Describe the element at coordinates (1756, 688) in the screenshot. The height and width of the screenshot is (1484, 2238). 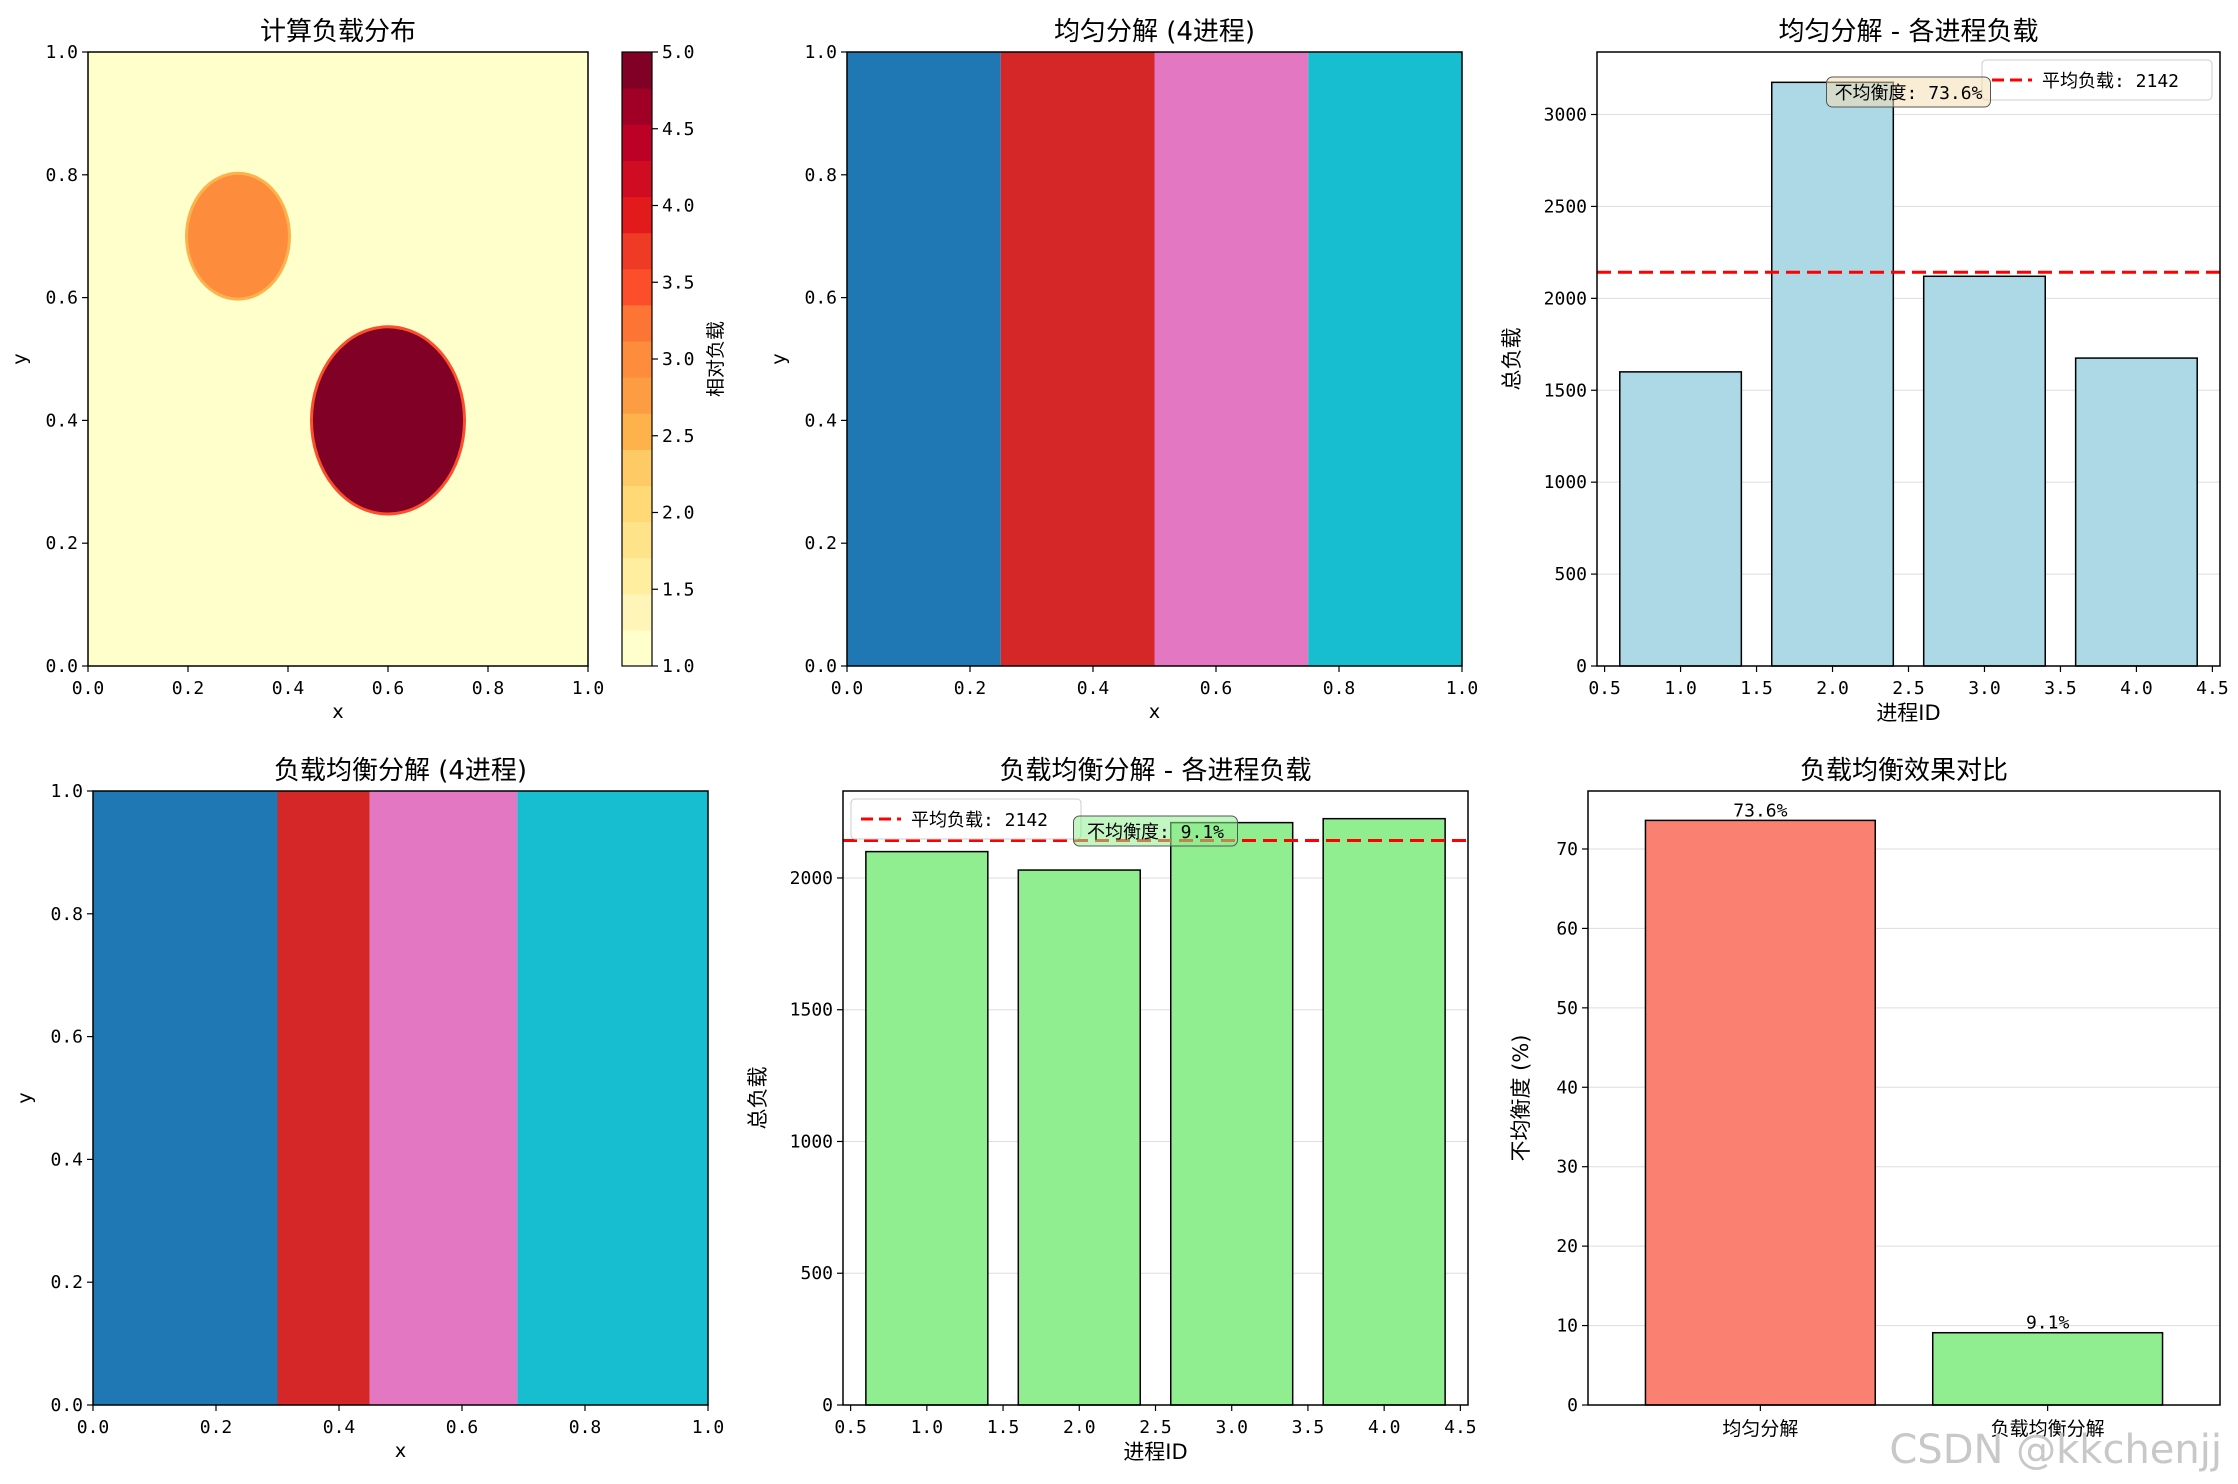
I see `x-tick-label: 1.5` at that location.